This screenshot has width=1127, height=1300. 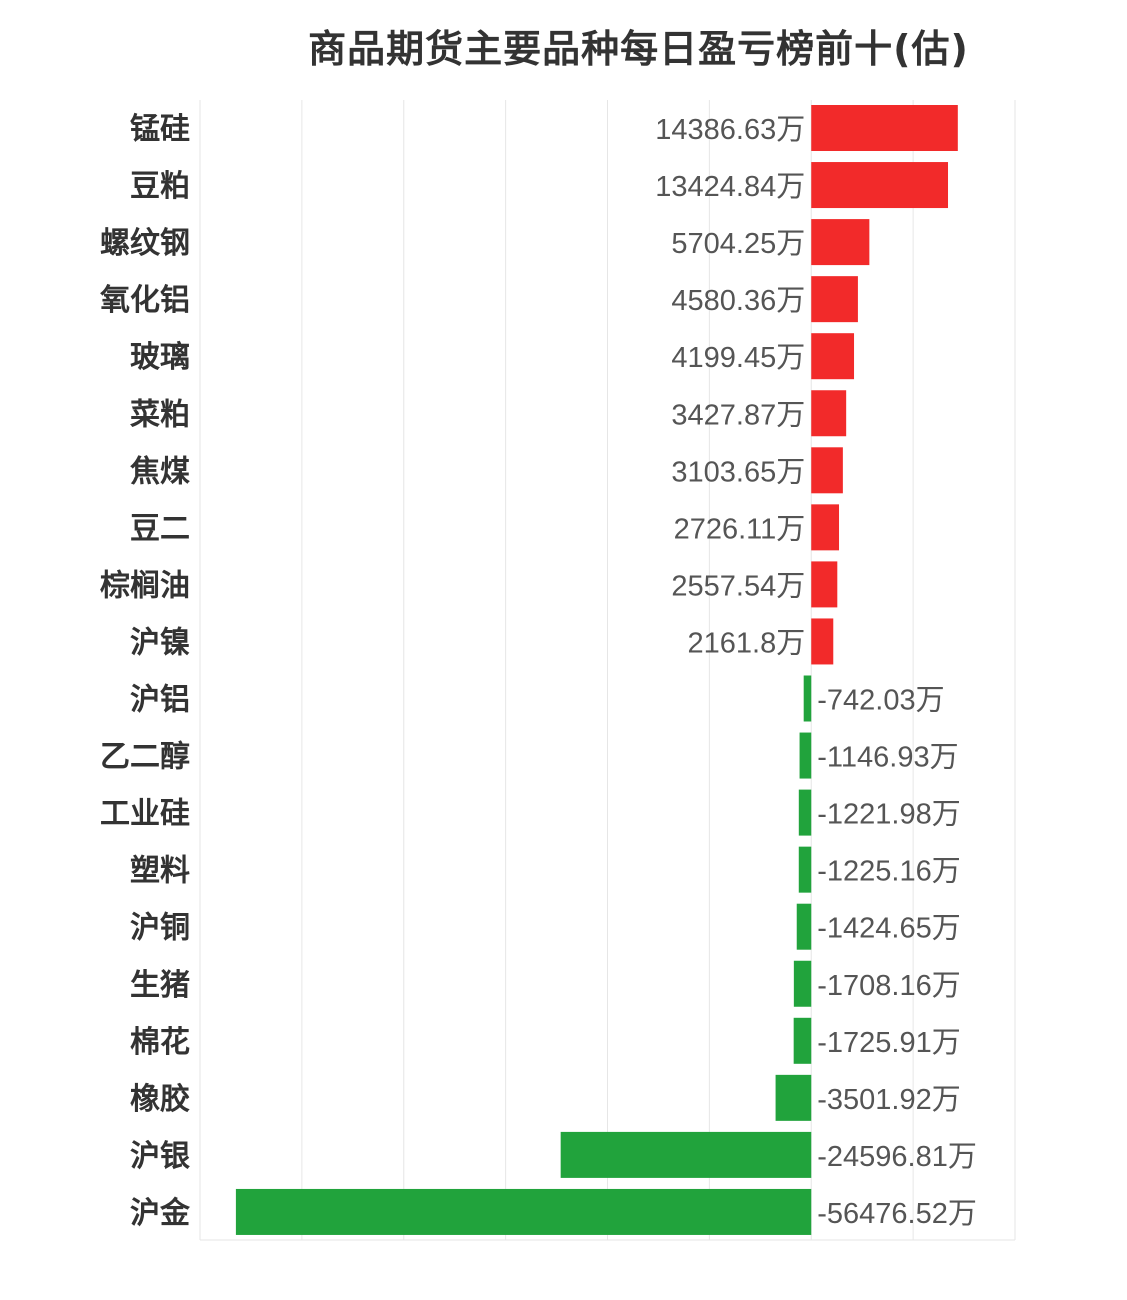 I want to click on value-label: -24596.81万, so click(x=897, y=1157).